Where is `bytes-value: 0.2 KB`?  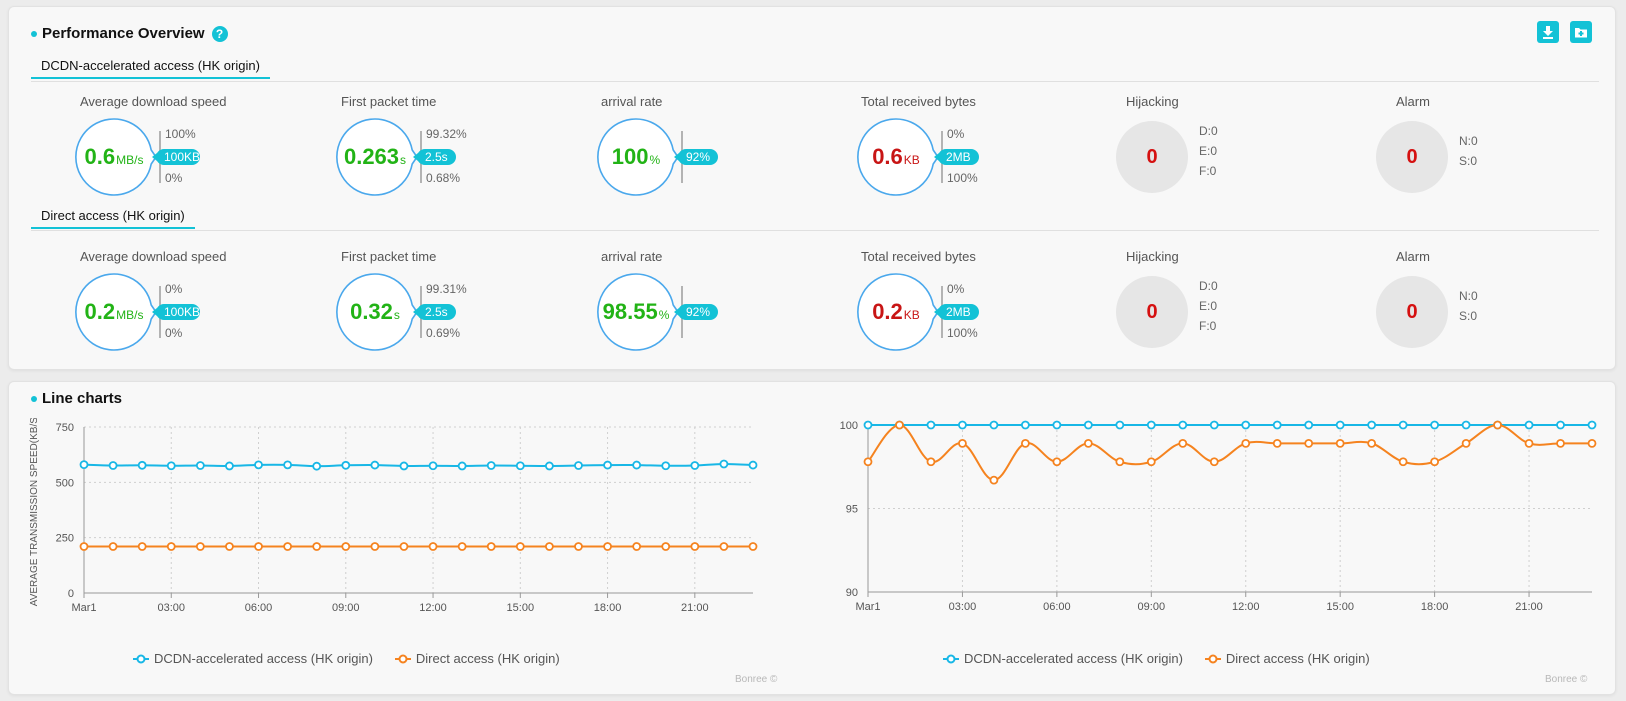 bytes-value: 0.2 KB is located at coordinates (896, 312).